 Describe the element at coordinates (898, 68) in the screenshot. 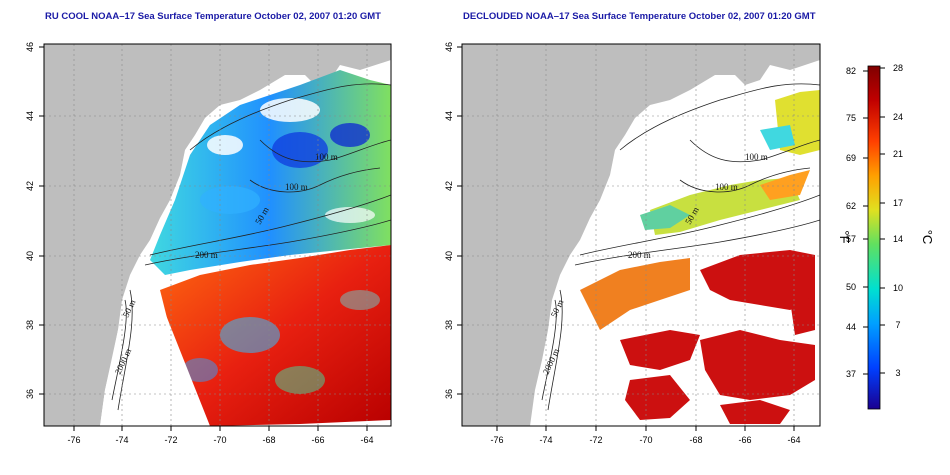

I see `celsius-tick-label: 28` at that location.